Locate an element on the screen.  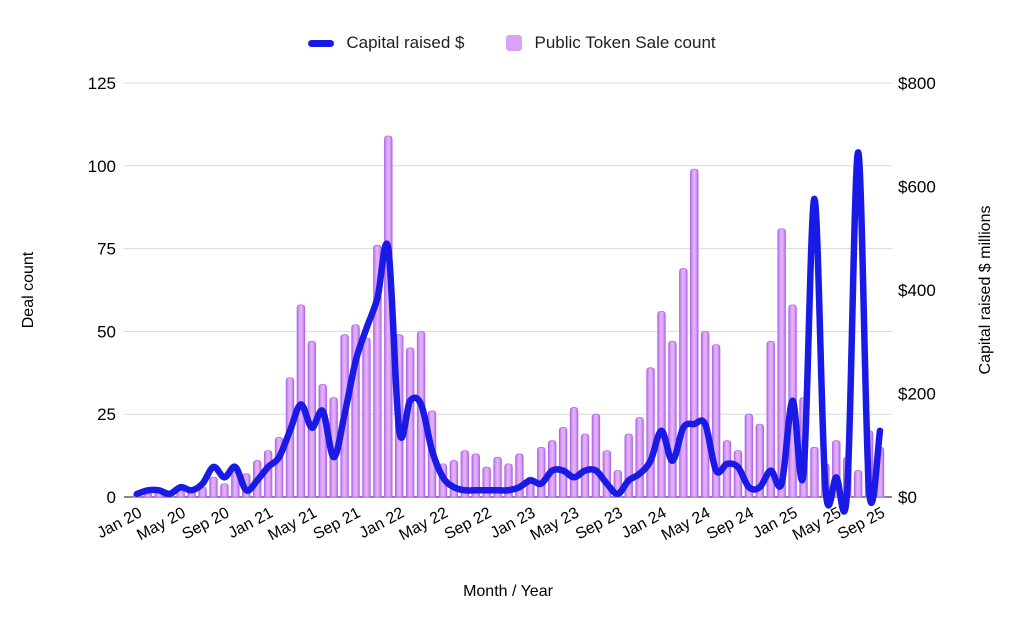
right-tick-label: $400 is located at coordinates (917, 290).